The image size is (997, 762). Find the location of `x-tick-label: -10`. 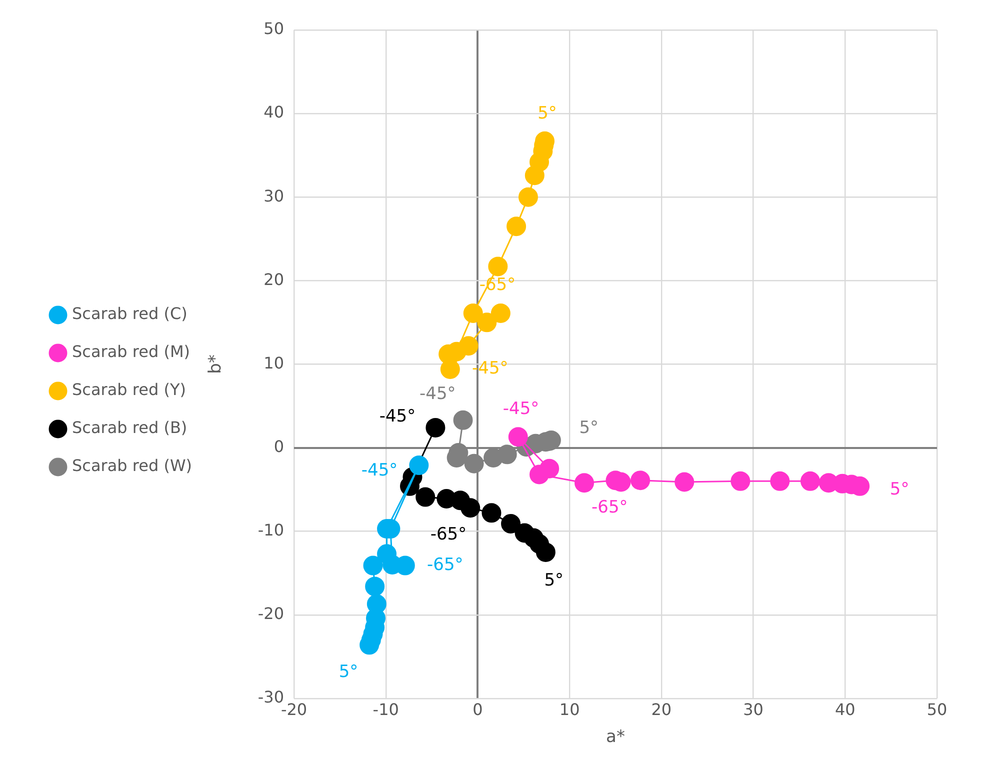

x-tick-label: -10 is located at coordinates (385, 710).